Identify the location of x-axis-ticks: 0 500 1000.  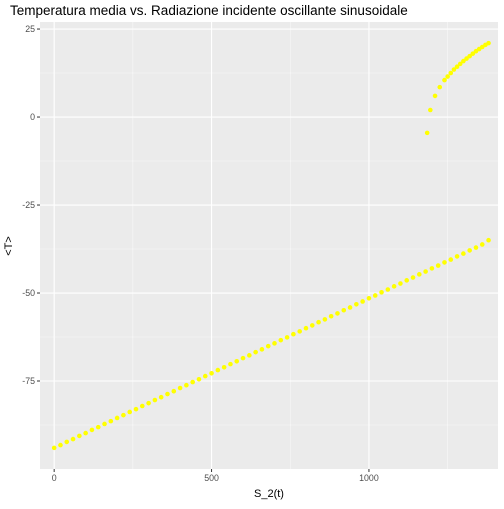
(215, 476).